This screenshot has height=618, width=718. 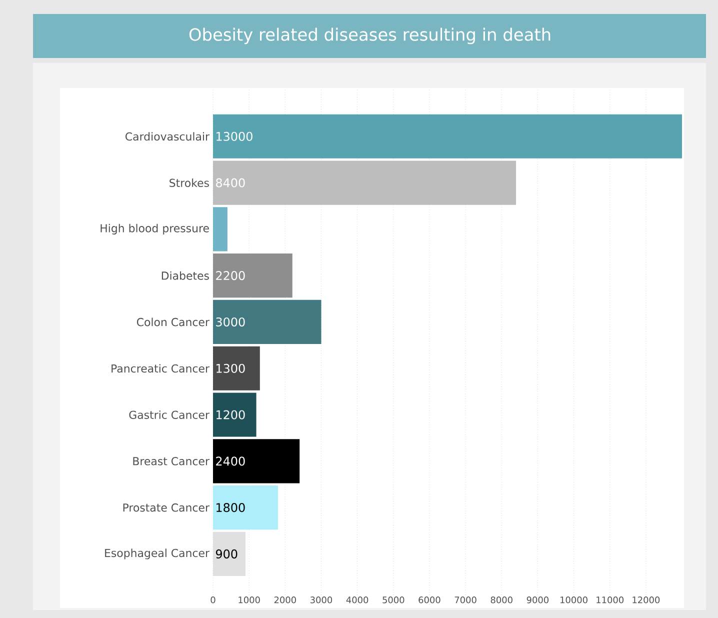 I want to click on x-tick-label: 6000, so click(x=429, y=600).